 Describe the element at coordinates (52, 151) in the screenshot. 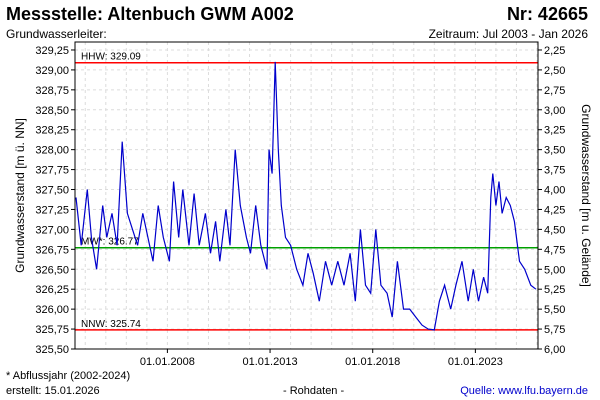

I see `y-tick-label: 328,00` at that location.